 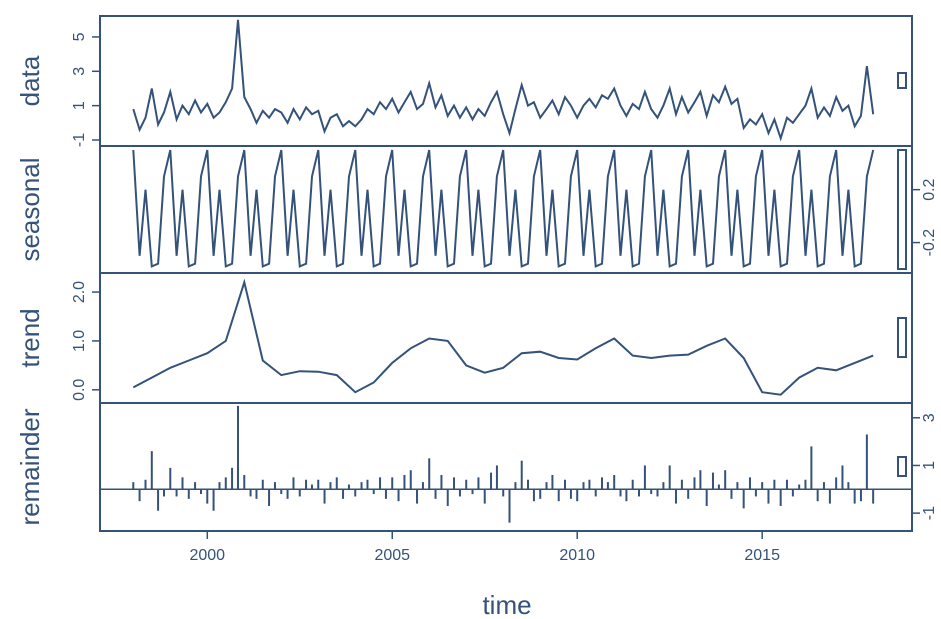 I want to click on y-tick-label: 0.0, so click(x=79, y=390).